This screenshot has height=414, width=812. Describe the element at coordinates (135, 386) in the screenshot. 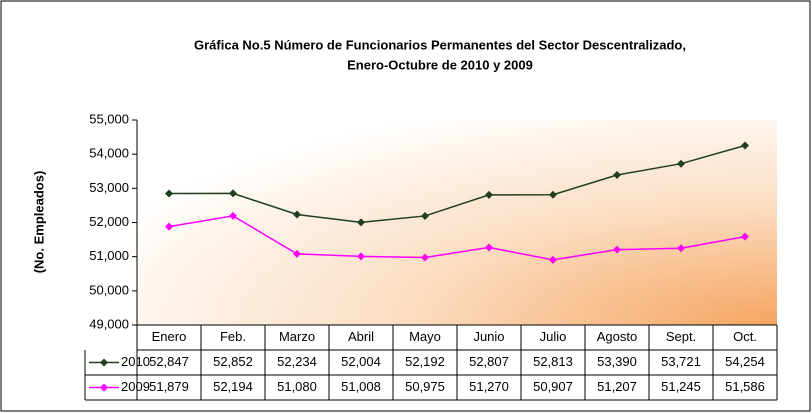

I see `legend-label: 2009` at that location.